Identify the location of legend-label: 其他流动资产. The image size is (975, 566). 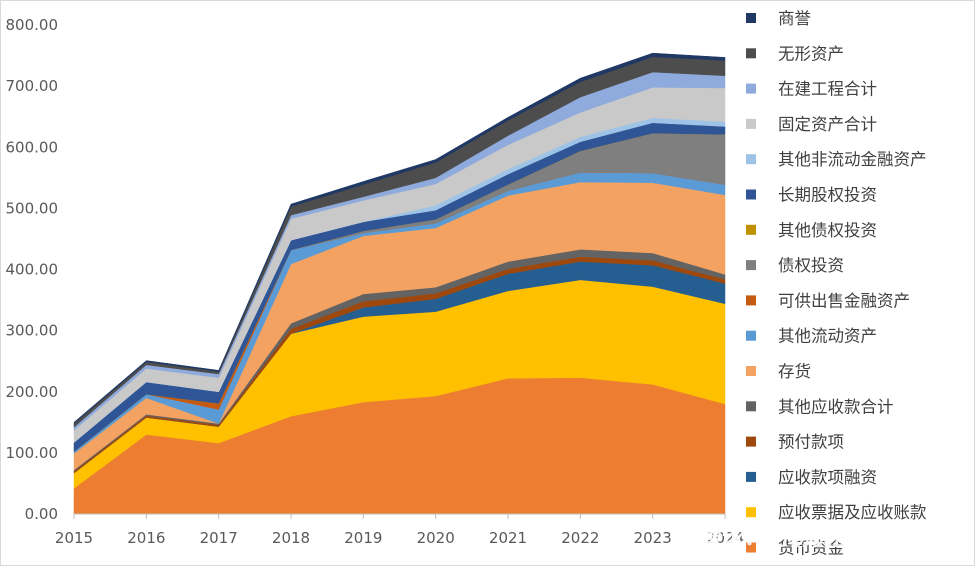
(827, 336).